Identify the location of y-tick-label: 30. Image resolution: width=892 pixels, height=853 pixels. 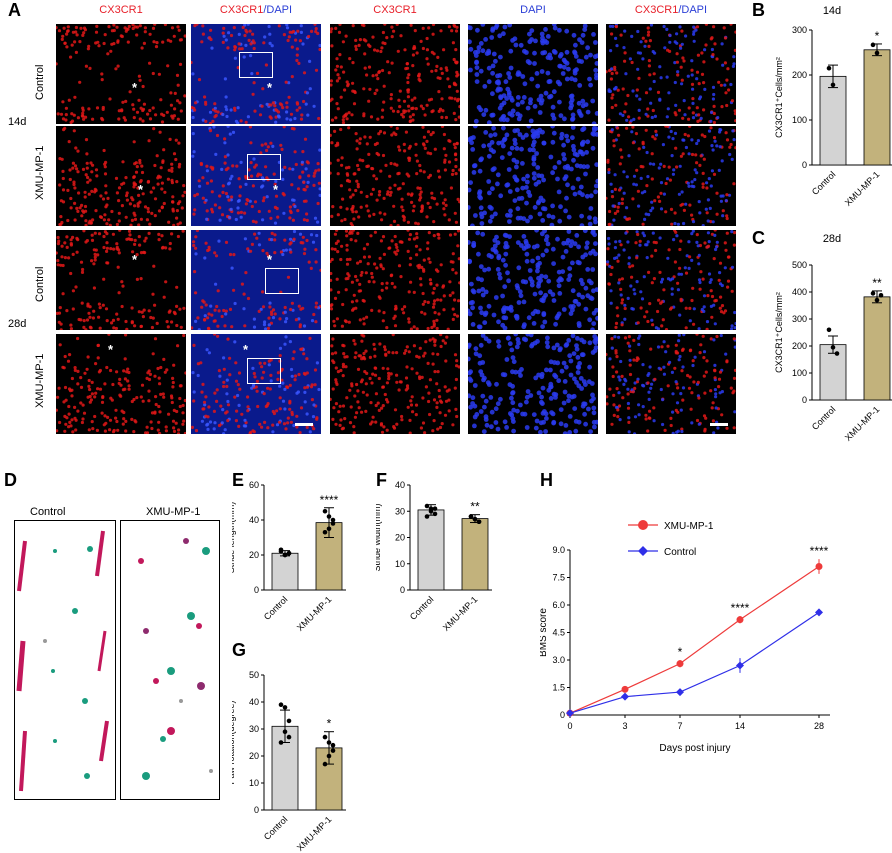
(254, 729).